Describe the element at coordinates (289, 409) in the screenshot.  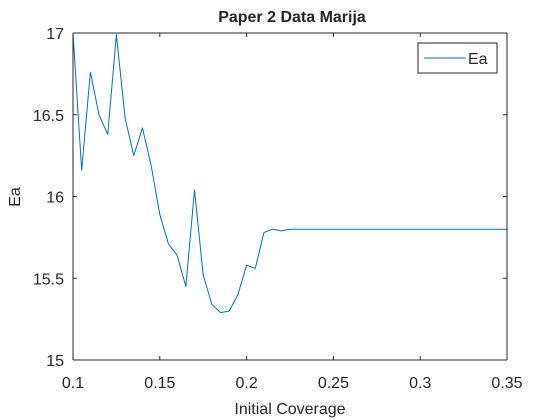
I see `x-axis-label: Initial Coverage` at that location.